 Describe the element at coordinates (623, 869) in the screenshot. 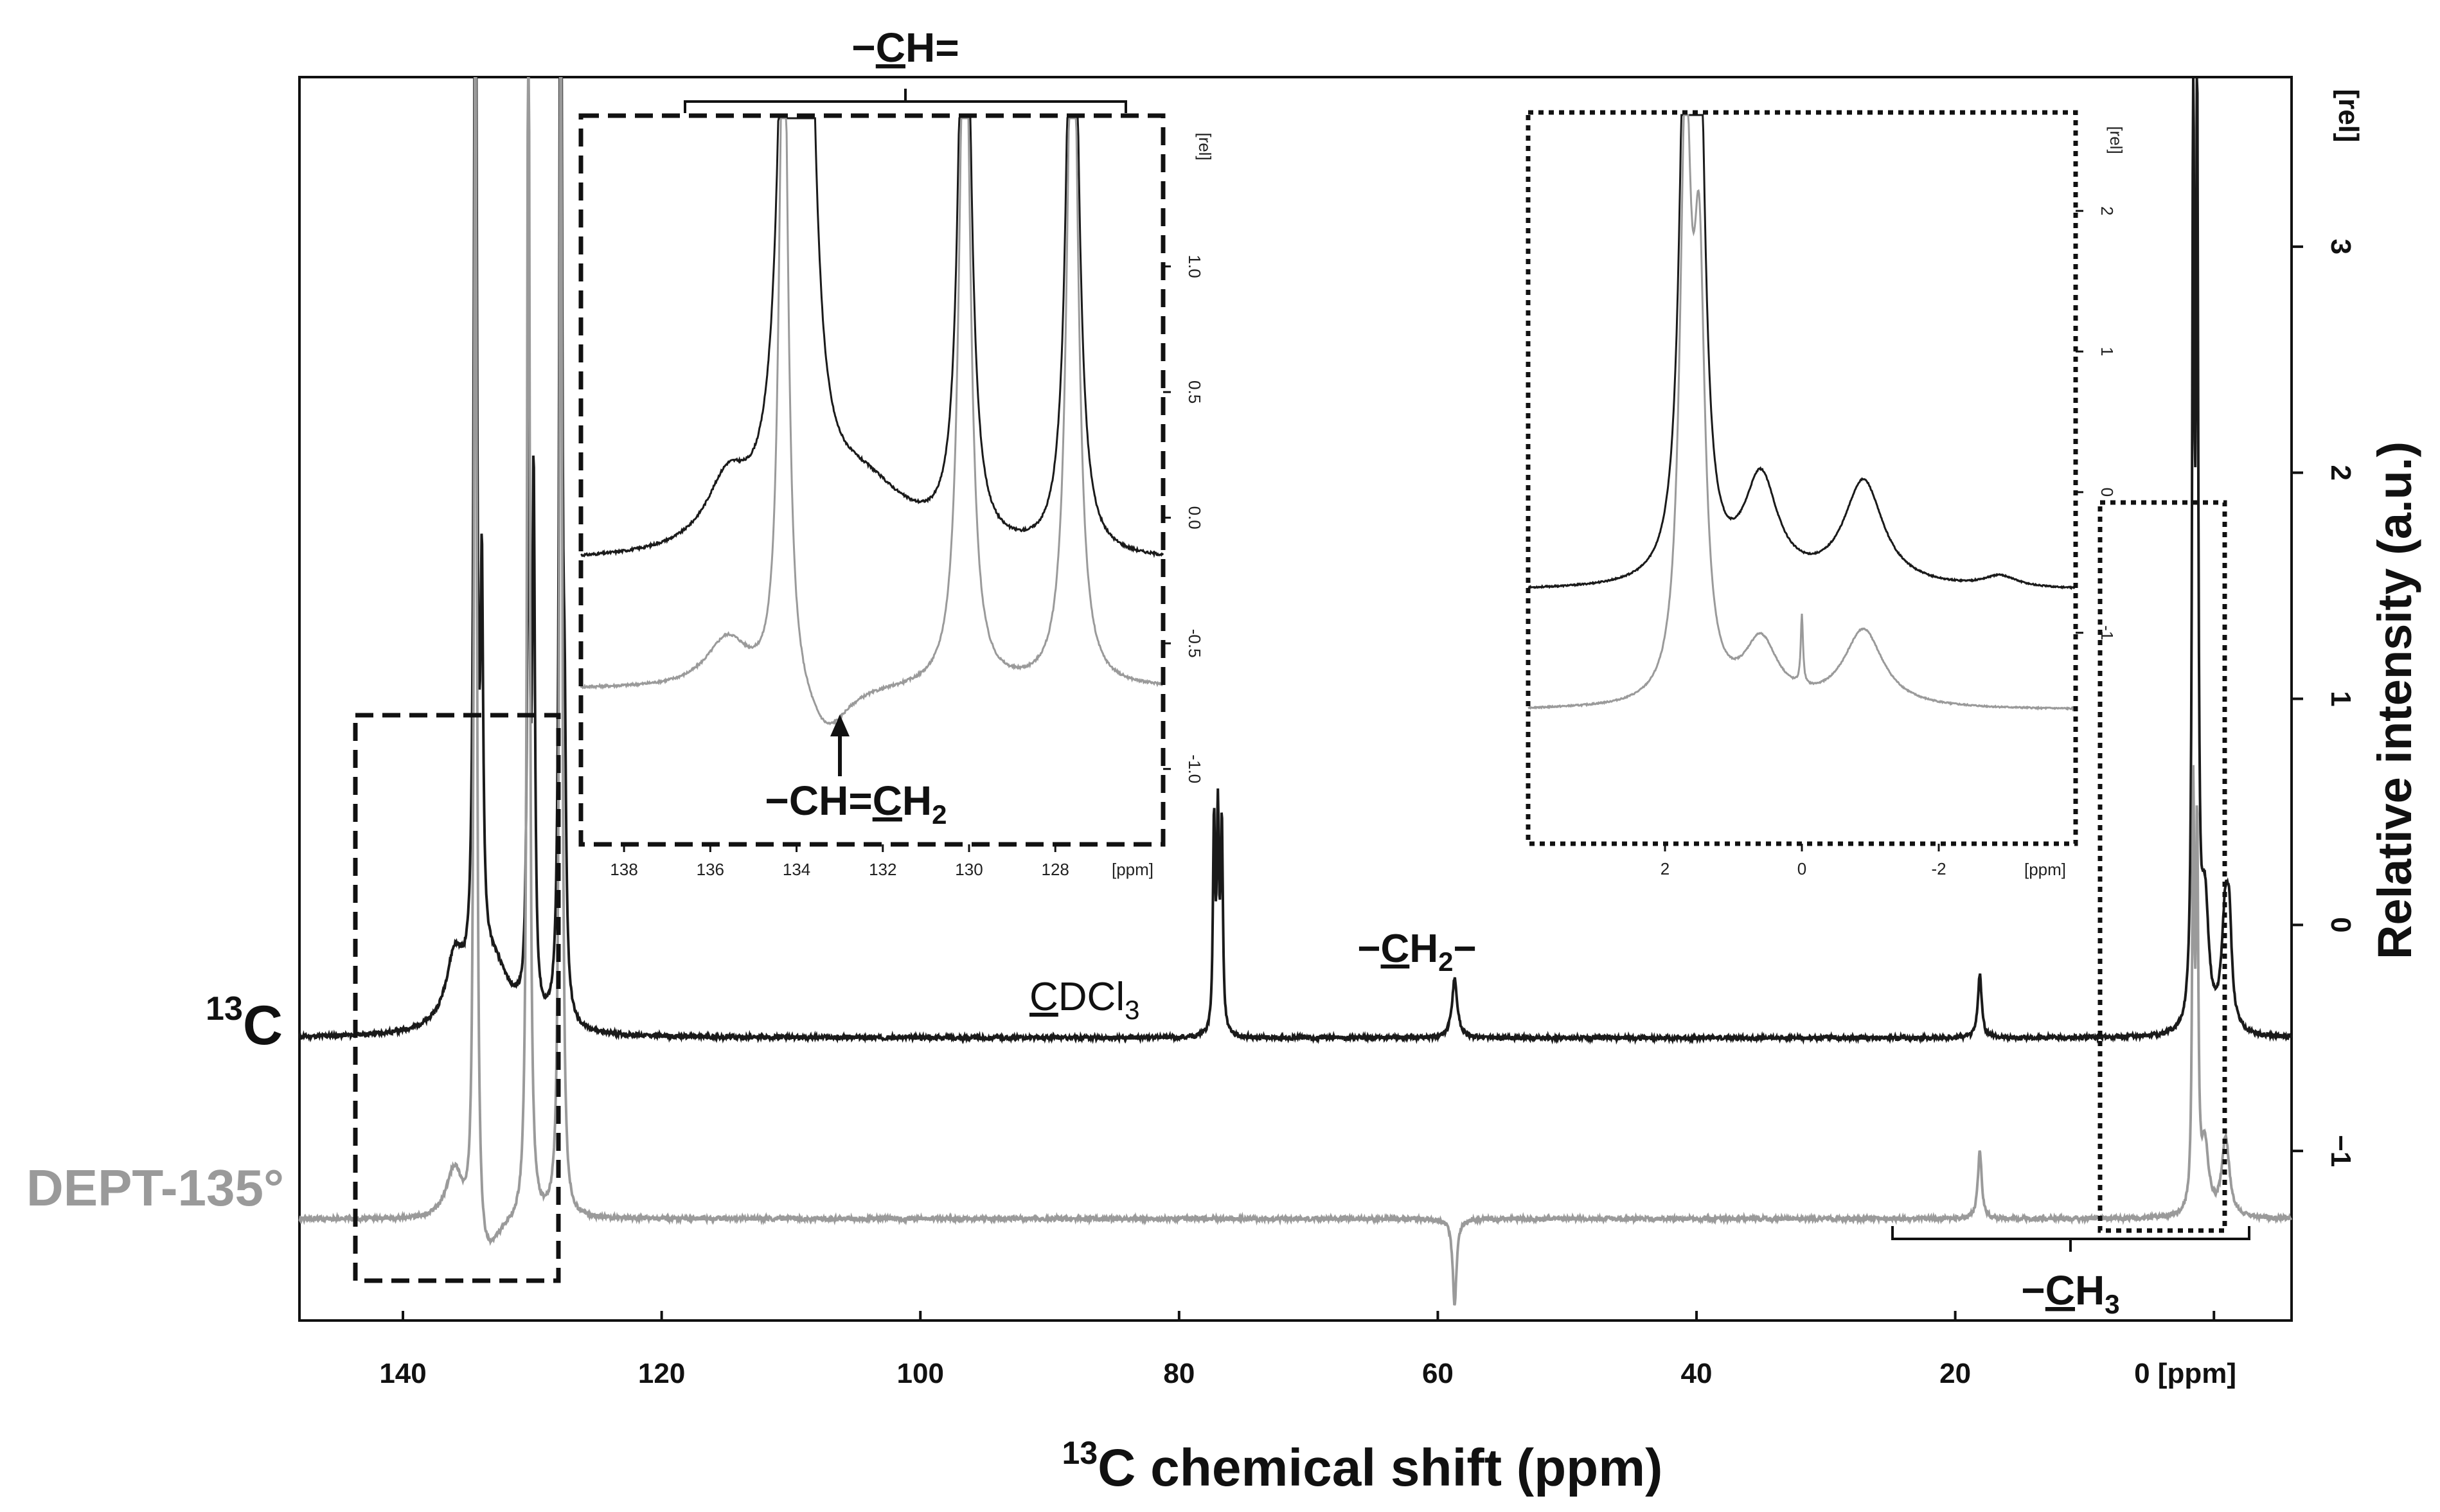

I see `inset-left-x-tick-label: 138` at that location.